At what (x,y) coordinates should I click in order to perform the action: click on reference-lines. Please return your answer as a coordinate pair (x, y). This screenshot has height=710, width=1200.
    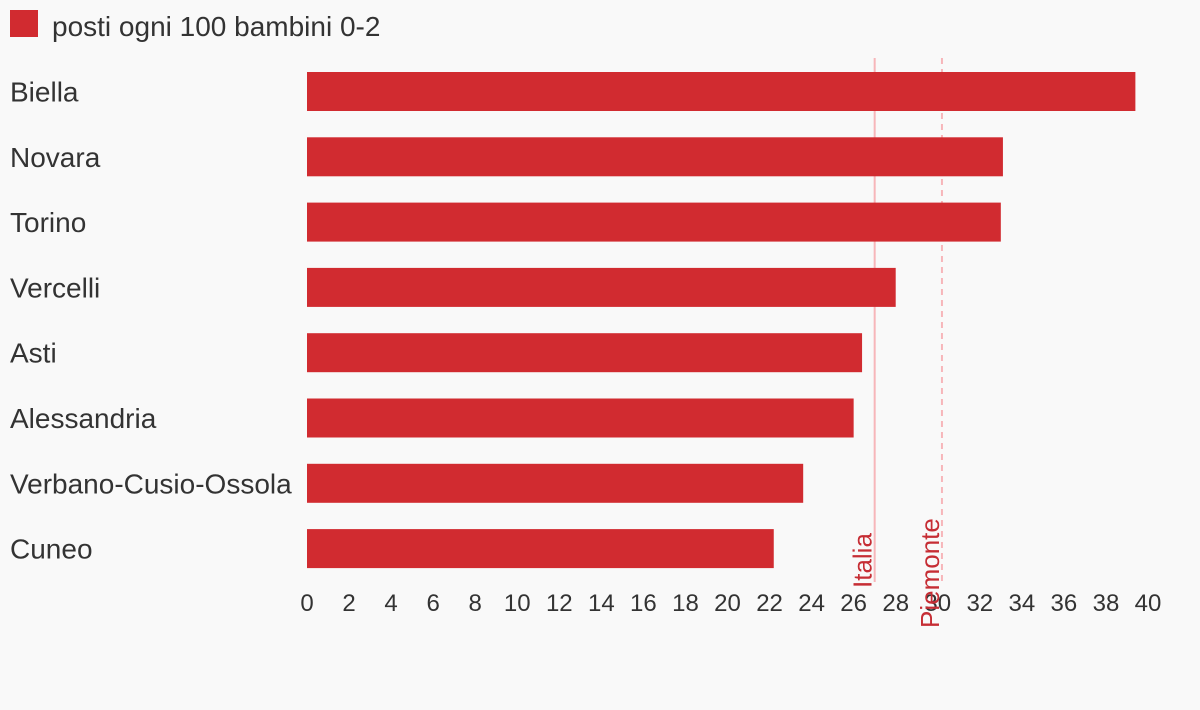
    Looking at the image, I should click on (908, 320).